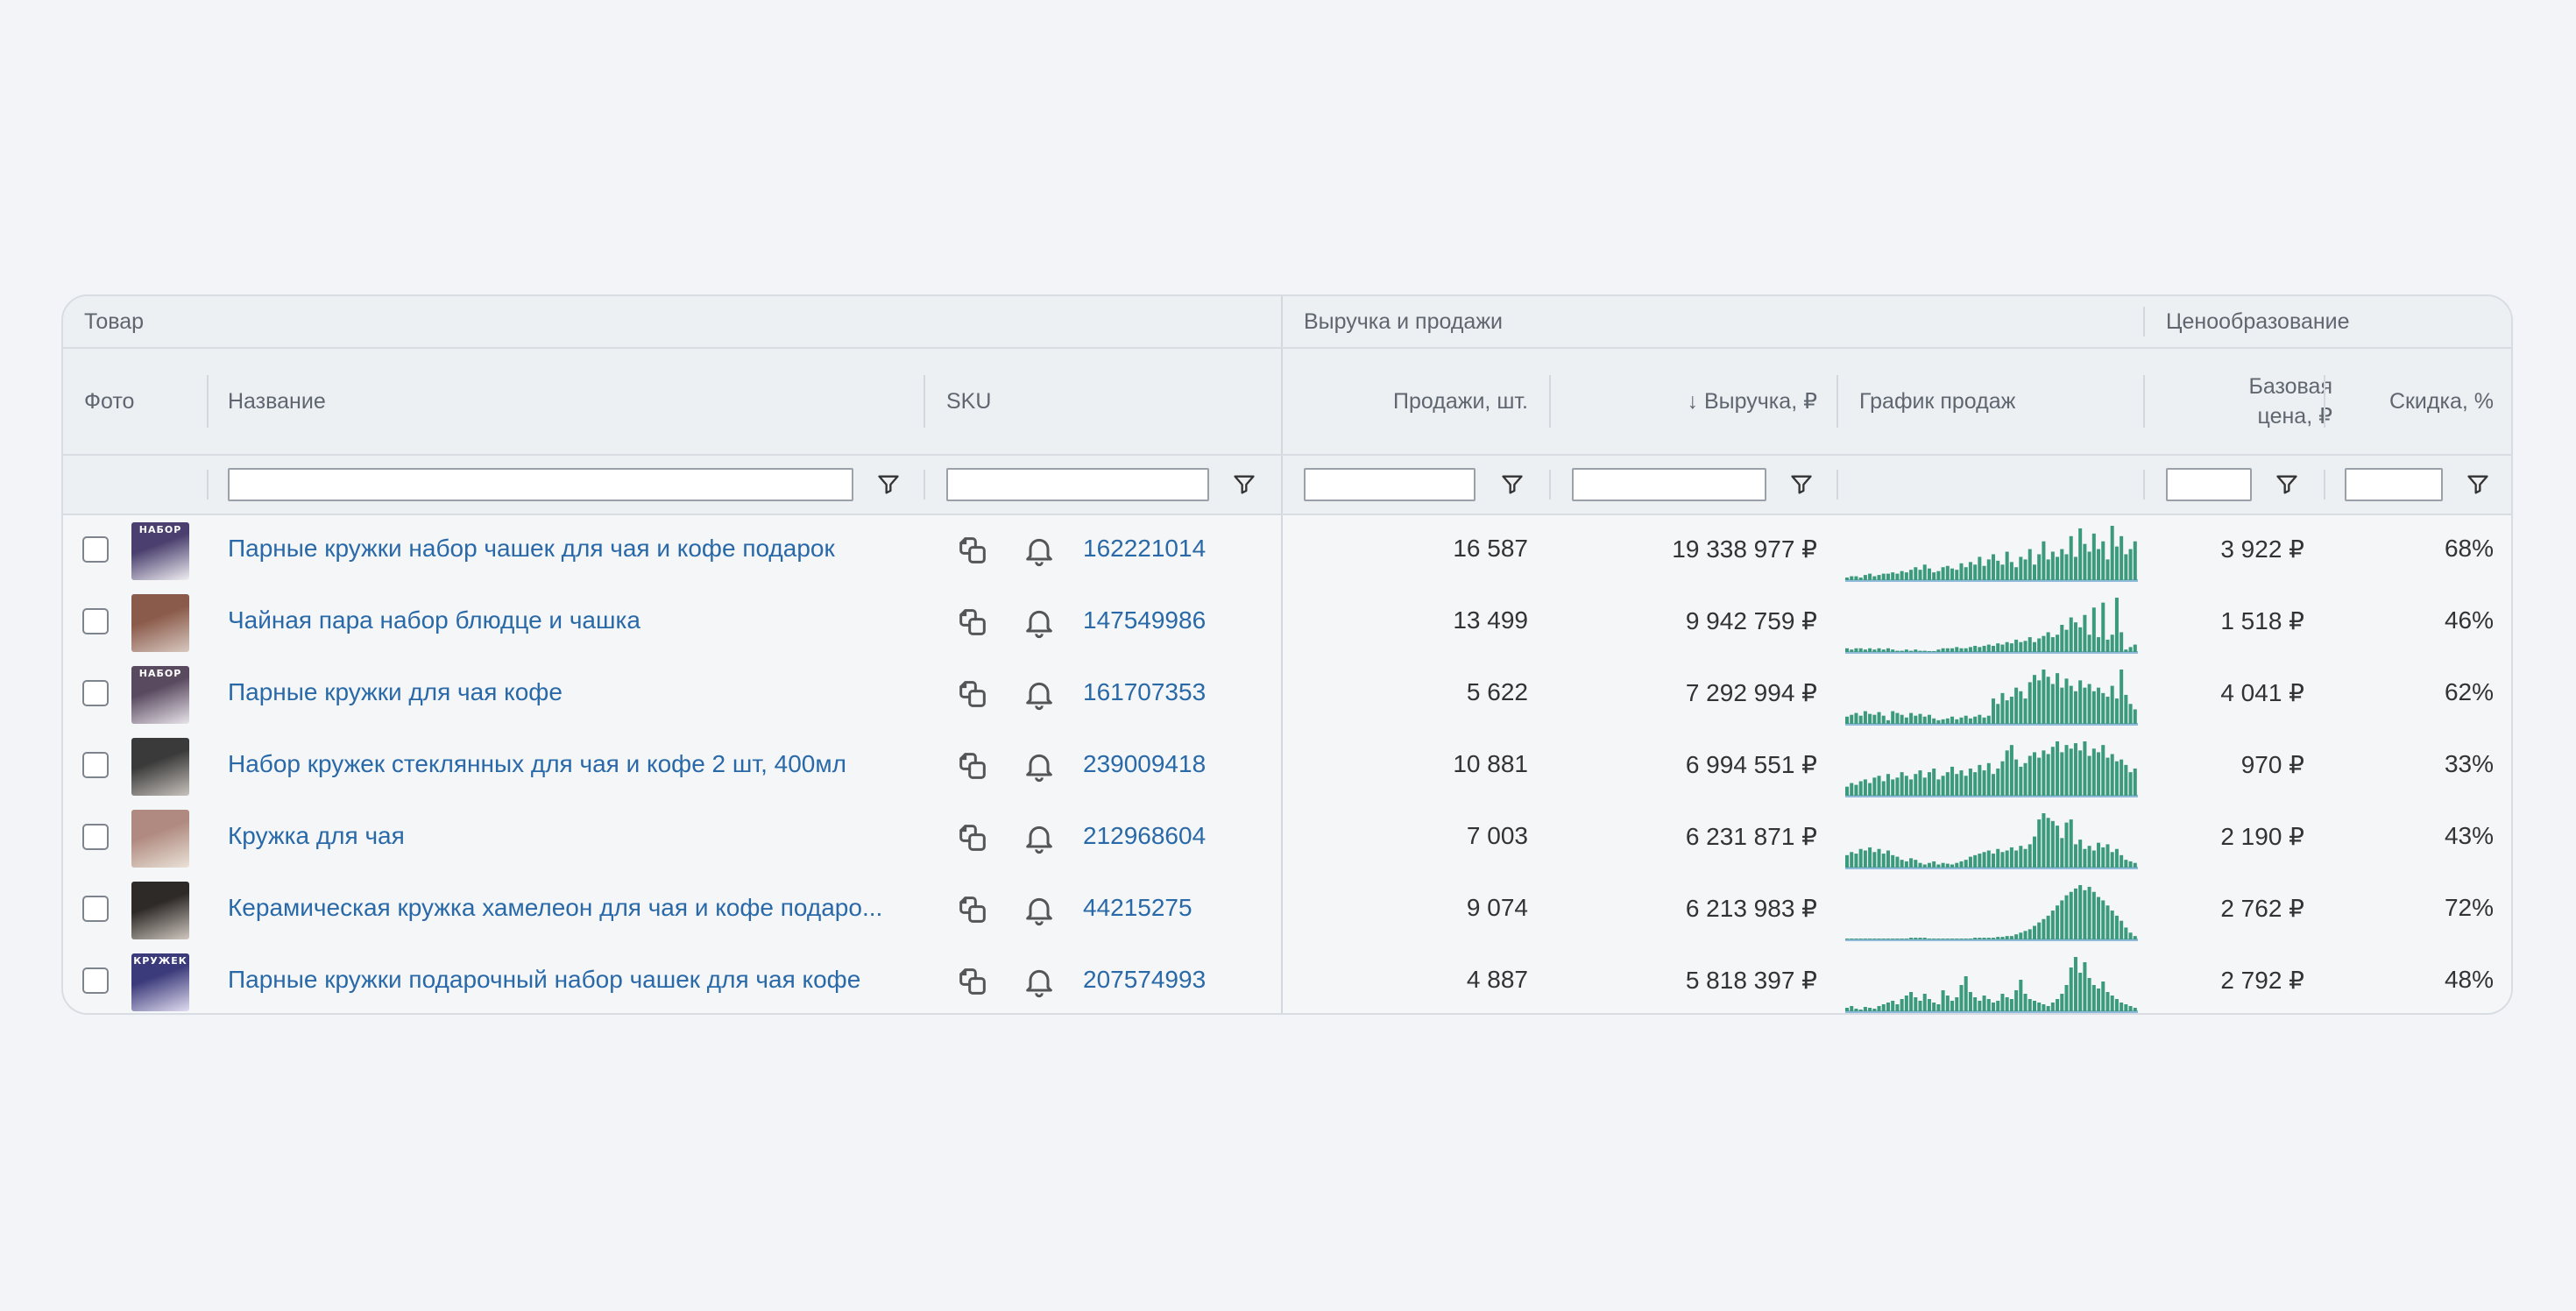 Image resolution: width=2576 pixels, height=1311 pixels. What do you see at coordinates (109, 401) in the screenshot?
I see `col-photo: Фото` at bounding box center [109, 401].